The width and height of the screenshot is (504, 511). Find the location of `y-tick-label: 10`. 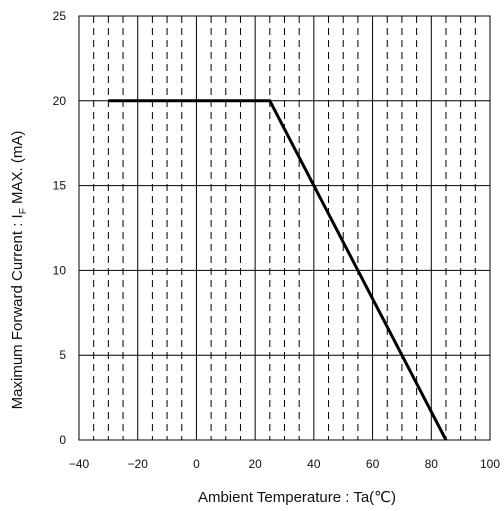

y-tick-label: 10 is located at coordinates (60, 270).